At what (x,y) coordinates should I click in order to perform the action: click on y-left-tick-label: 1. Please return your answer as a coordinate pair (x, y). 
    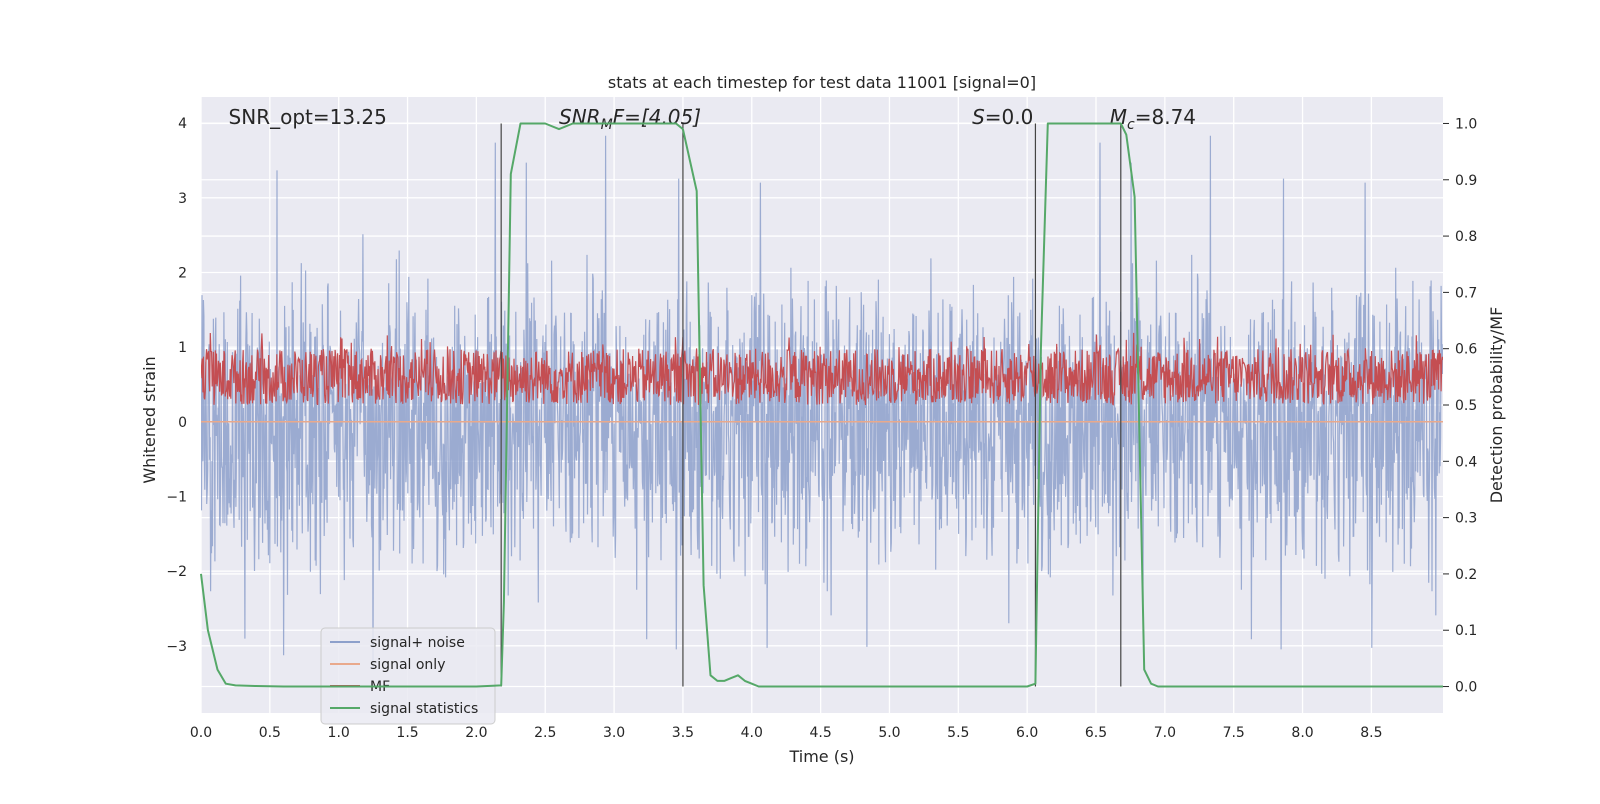
    Looking at the image, I should click on (182, 348).